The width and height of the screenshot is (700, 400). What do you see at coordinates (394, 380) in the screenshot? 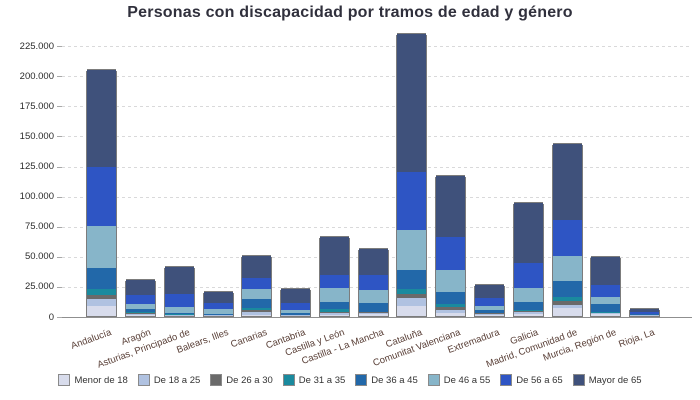
I see `legend-label: De 36 a 45` at bounding box center [394, 380].